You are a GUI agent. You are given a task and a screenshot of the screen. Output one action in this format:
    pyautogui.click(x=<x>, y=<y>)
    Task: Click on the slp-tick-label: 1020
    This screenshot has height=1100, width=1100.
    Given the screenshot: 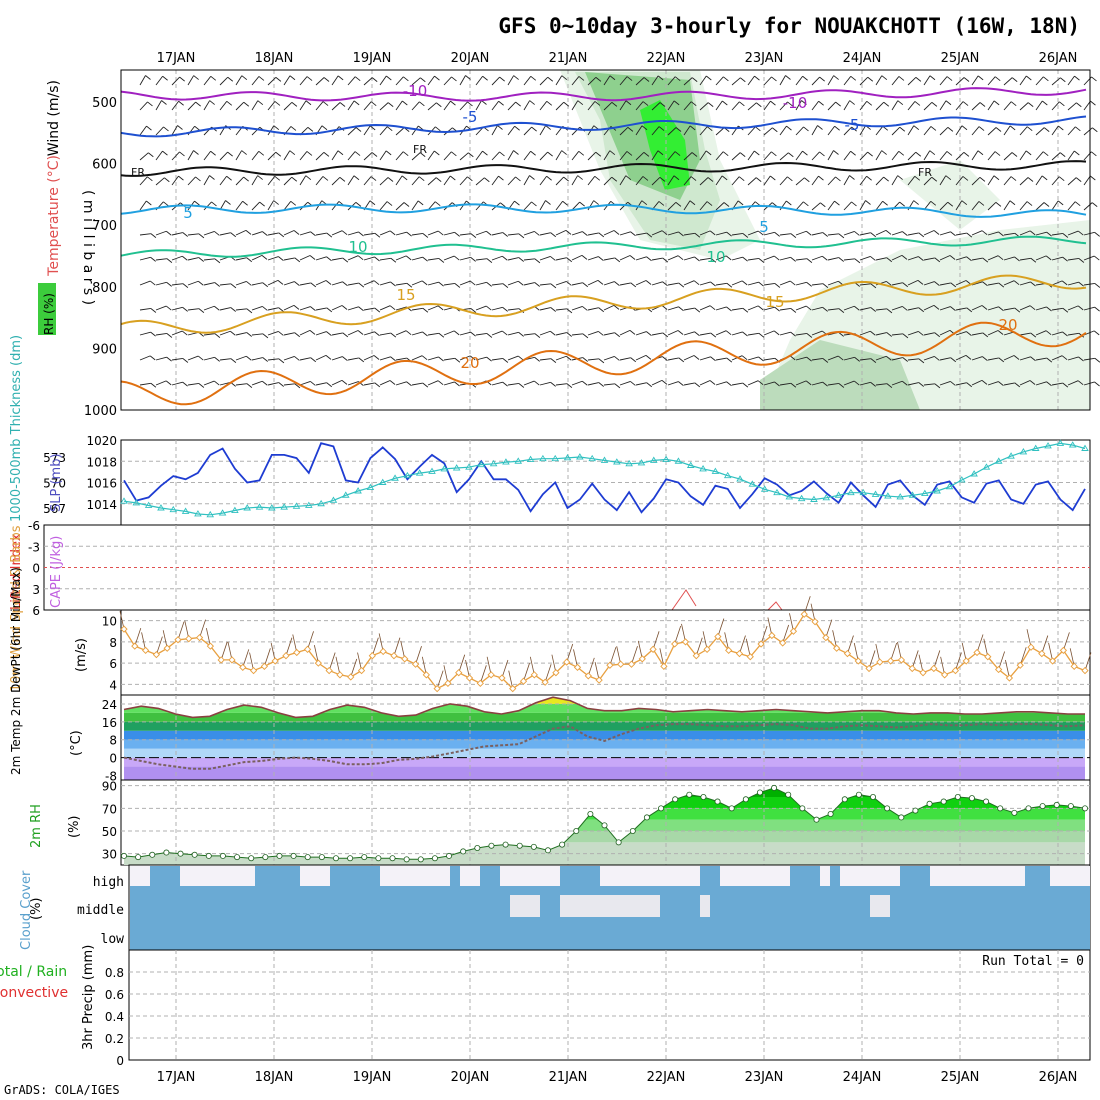 What is the action you would take?
    pyautogui.click(x=101, y=441)
    